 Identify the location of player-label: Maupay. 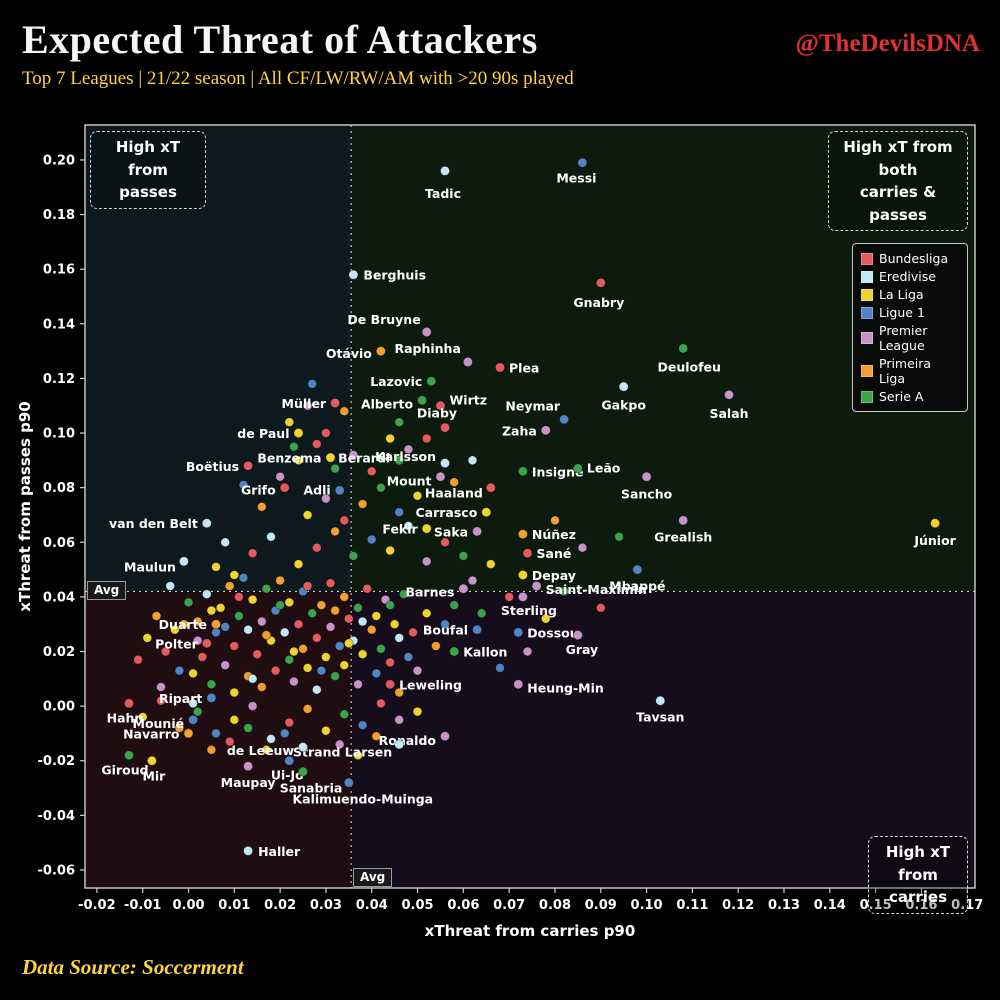
(248, 782).